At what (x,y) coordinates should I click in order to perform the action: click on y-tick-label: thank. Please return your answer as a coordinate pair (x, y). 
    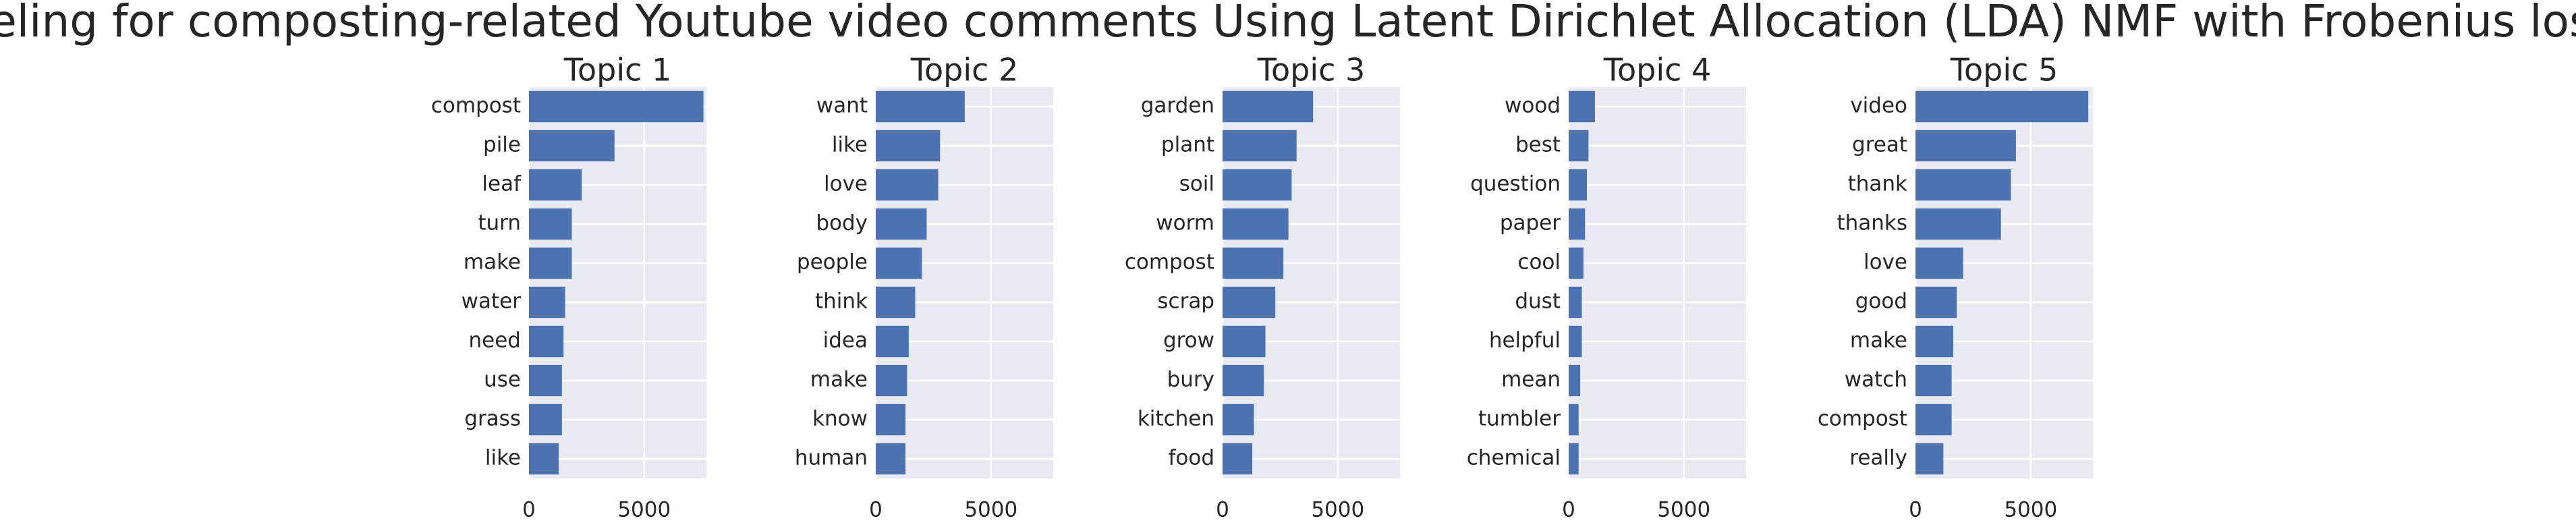
    Looking at the image, I should click on (1877, 184).